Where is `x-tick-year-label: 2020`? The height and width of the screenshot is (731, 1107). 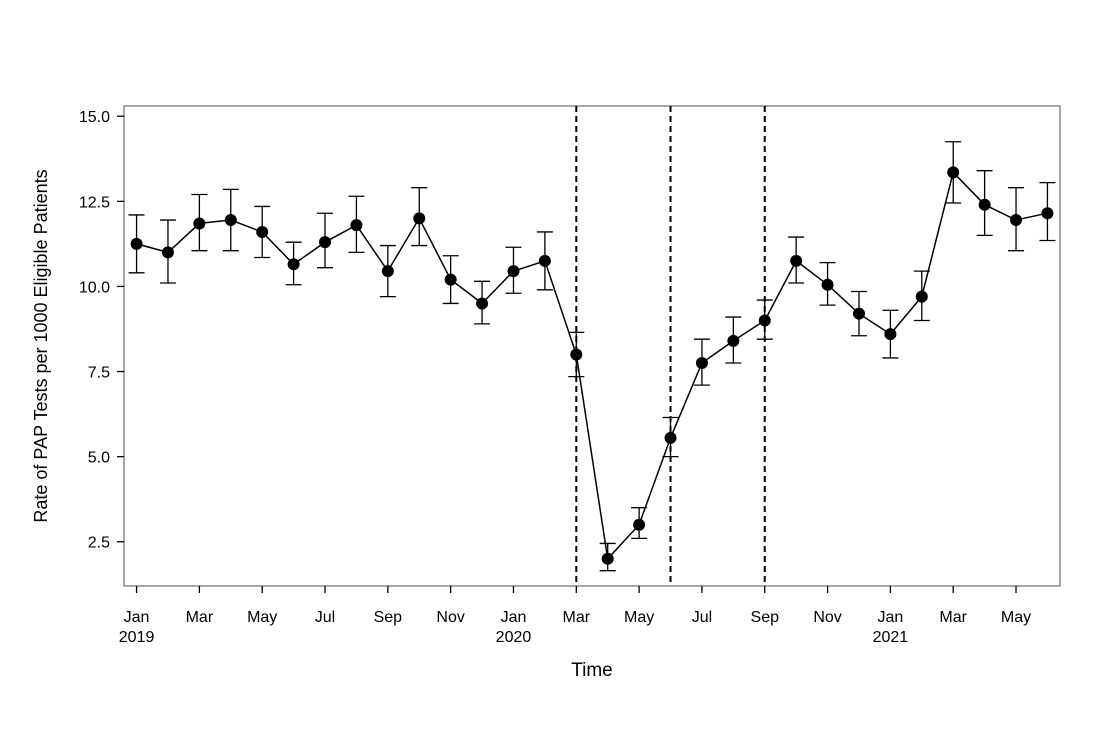 x-tick-year-label: 2020 is located at coordinates (514, 637).